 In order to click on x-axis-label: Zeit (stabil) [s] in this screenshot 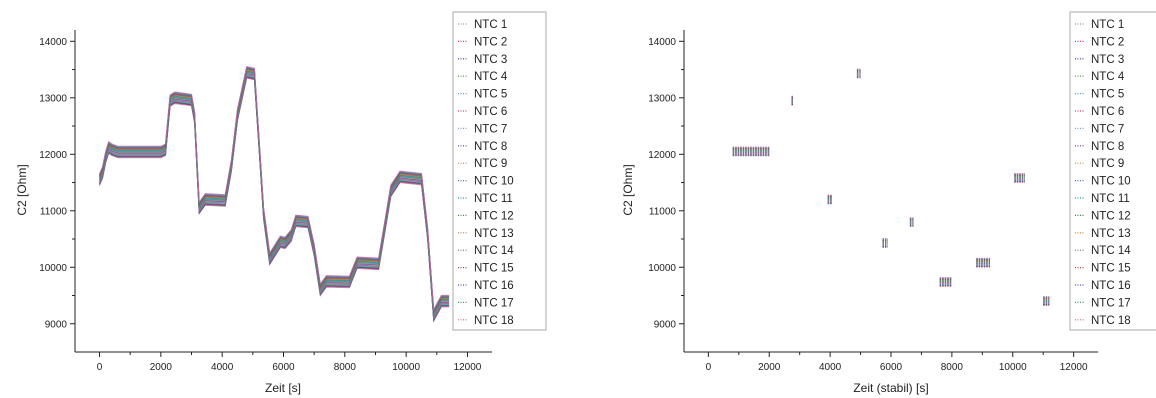, I will do `click(890, 388)`.